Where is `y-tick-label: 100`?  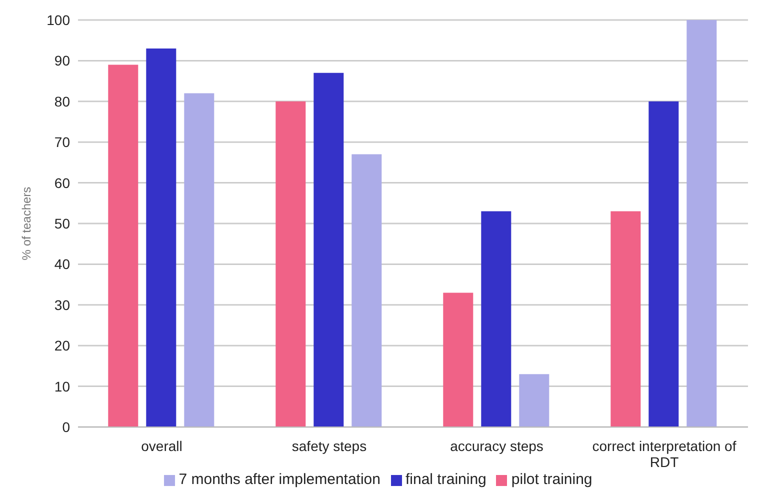
y-tick-label: 100 is located at coordinates (58, 20).